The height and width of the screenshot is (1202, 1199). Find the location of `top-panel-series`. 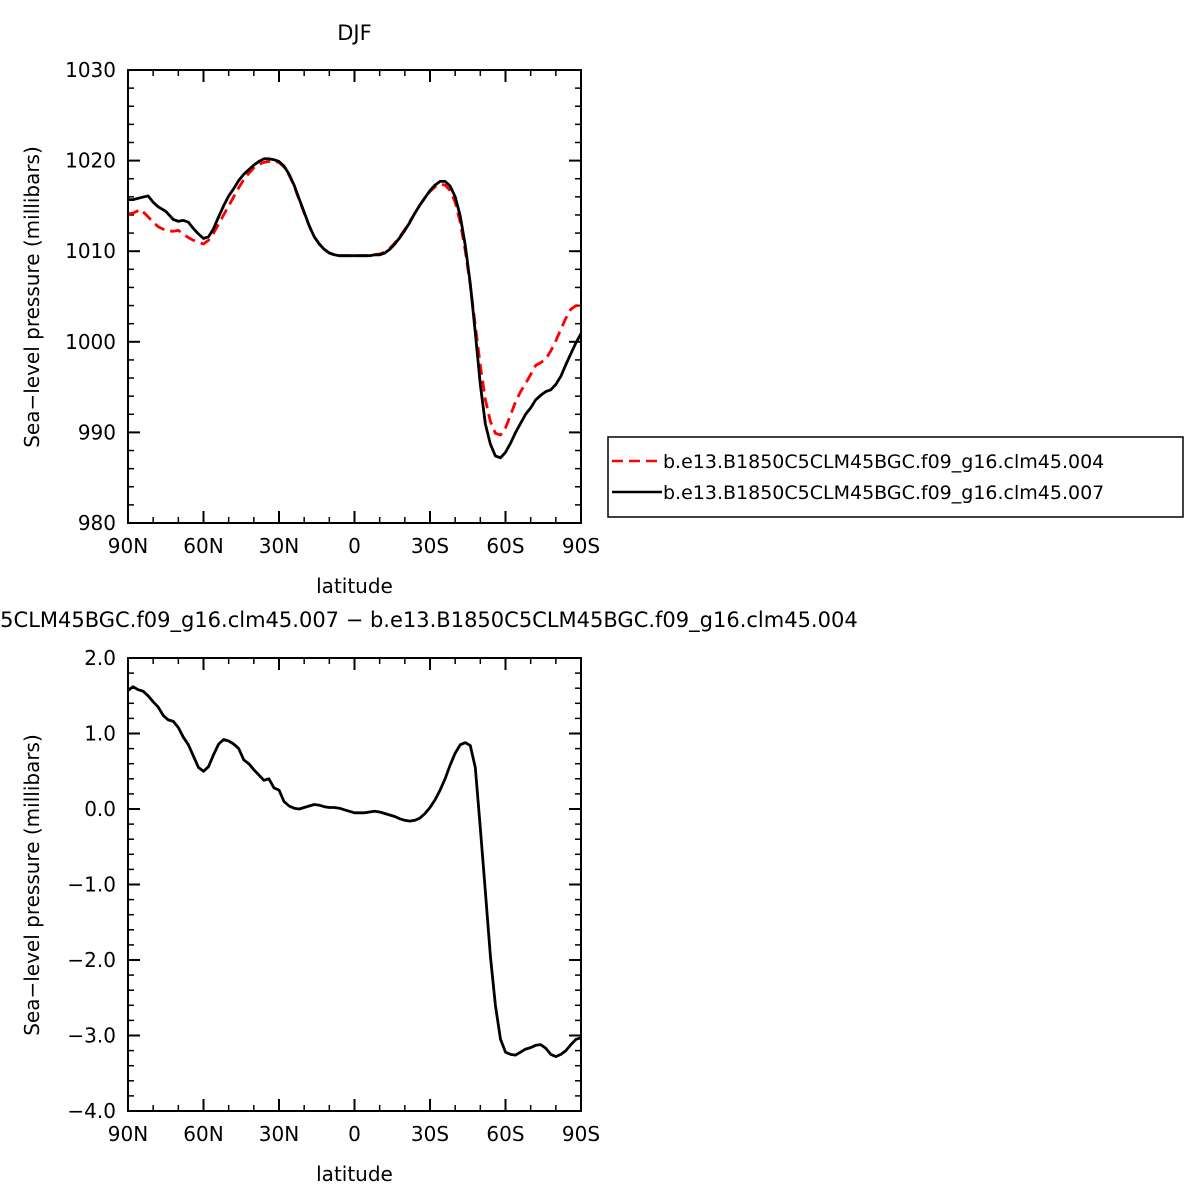

top-panel-series is located at coordinates (354, 308).